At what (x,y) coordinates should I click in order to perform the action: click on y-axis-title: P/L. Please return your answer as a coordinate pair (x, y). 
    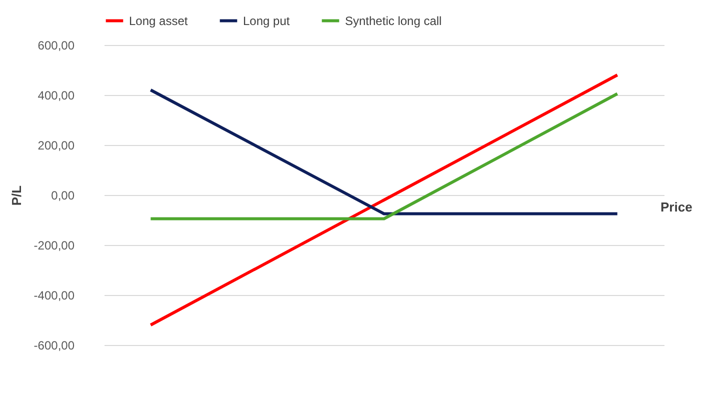
    Looking at the image, I should click on (16, 195).